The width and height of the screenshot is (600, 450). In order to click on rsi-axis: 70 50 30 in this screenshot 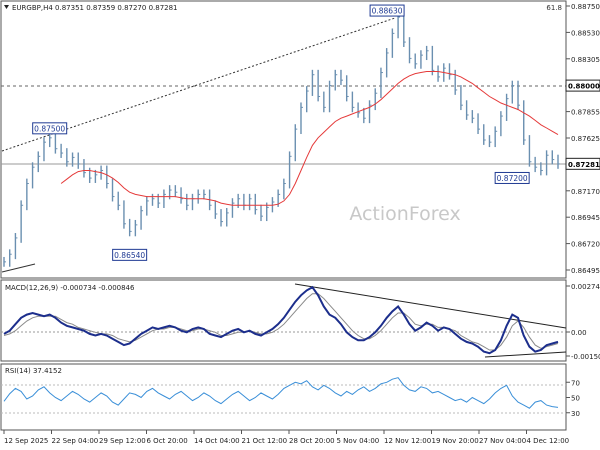, I will do `click(573, 398)`.